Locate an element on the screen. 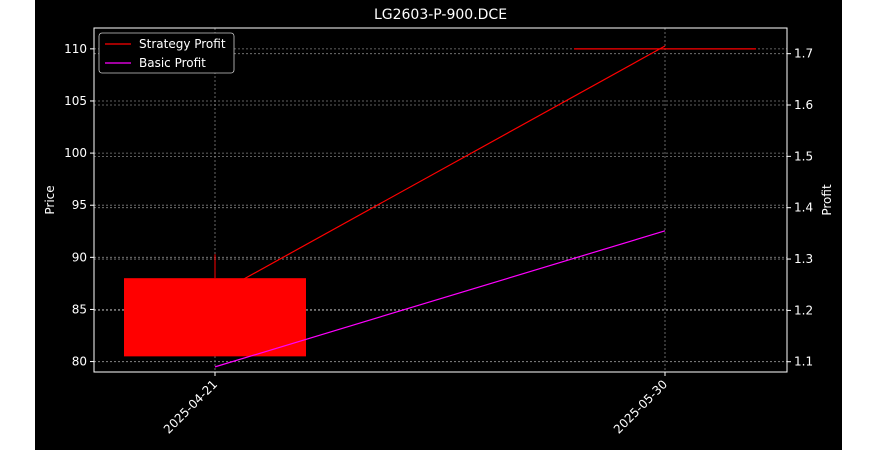 The image size is (878, 450). y-right-tick-label: 1.6 is located at coordinates (803, 105).